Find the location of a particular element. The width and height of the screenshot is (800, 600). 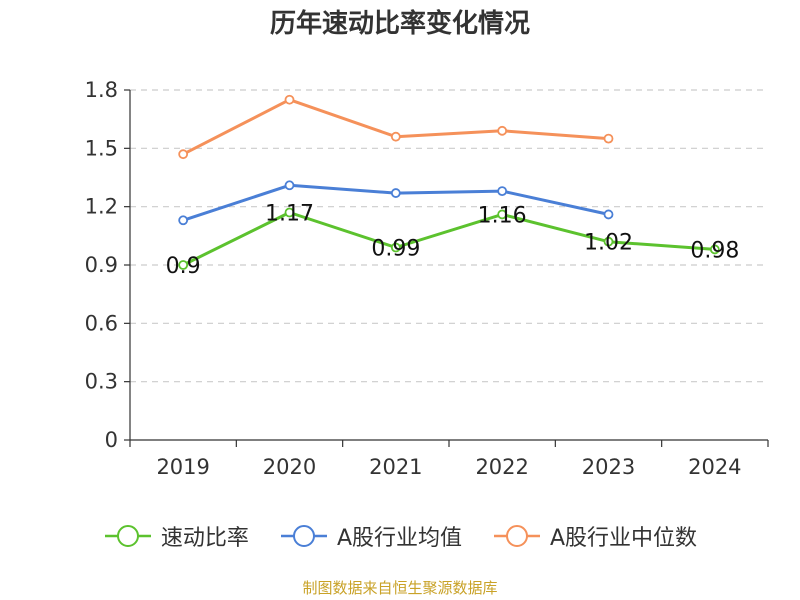

source-note: 制图数据来自恒生聚源数据库 is located at coordinates (400, 588).